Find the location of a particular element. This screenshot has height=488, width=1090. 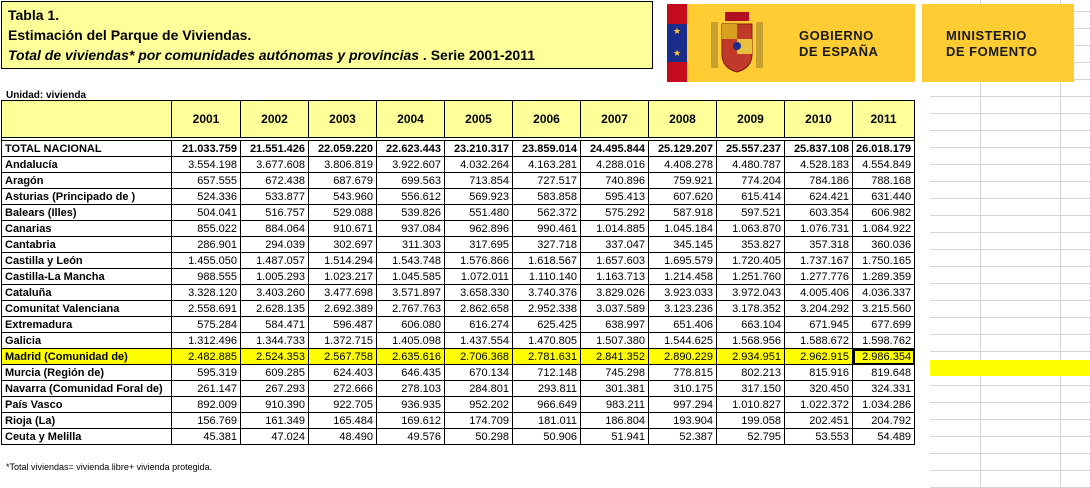

region-name-cell: Canarias is located at coordinates (86, 228).